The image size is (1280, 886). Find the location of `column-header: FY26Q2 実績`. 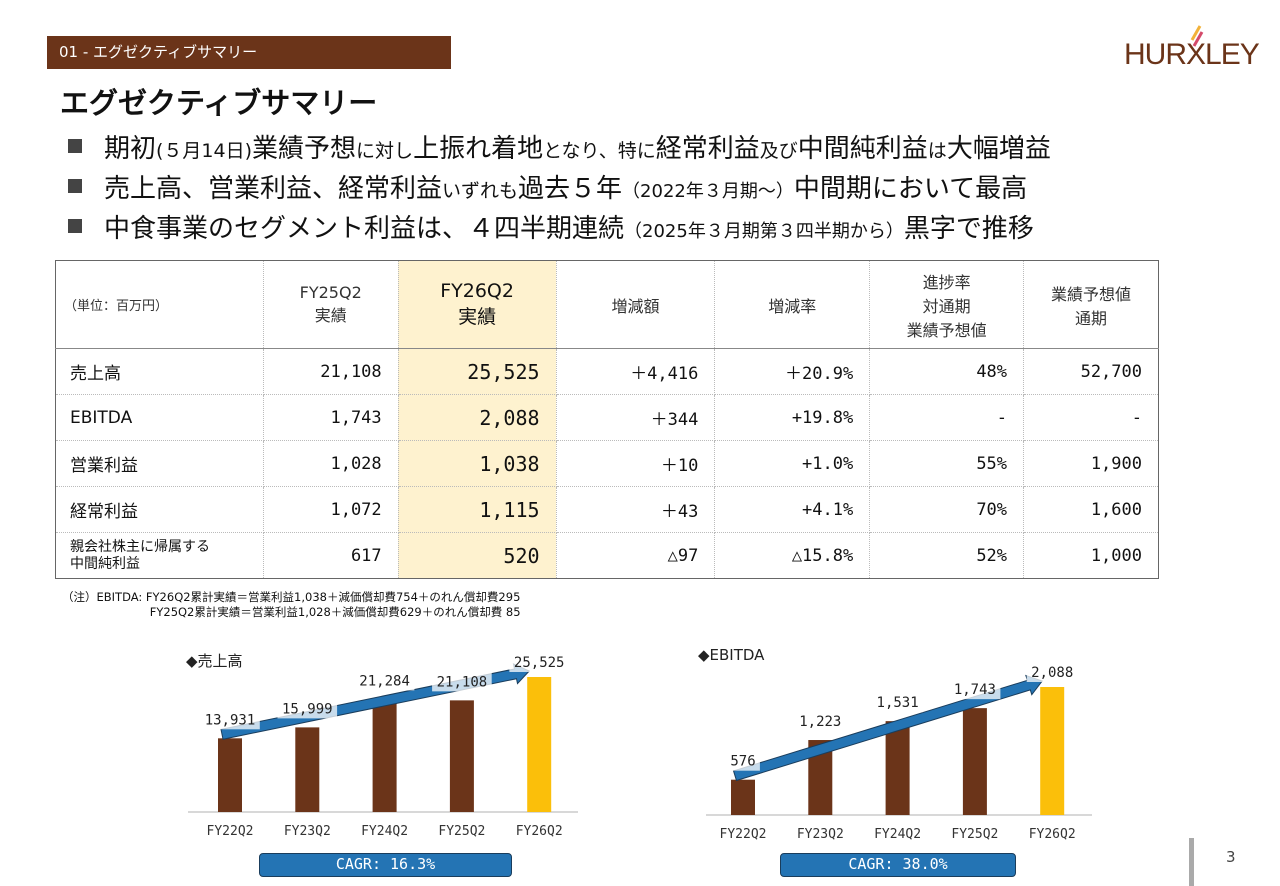

column-header: FY26Q2 実績 is located at coordinates (477, 304).